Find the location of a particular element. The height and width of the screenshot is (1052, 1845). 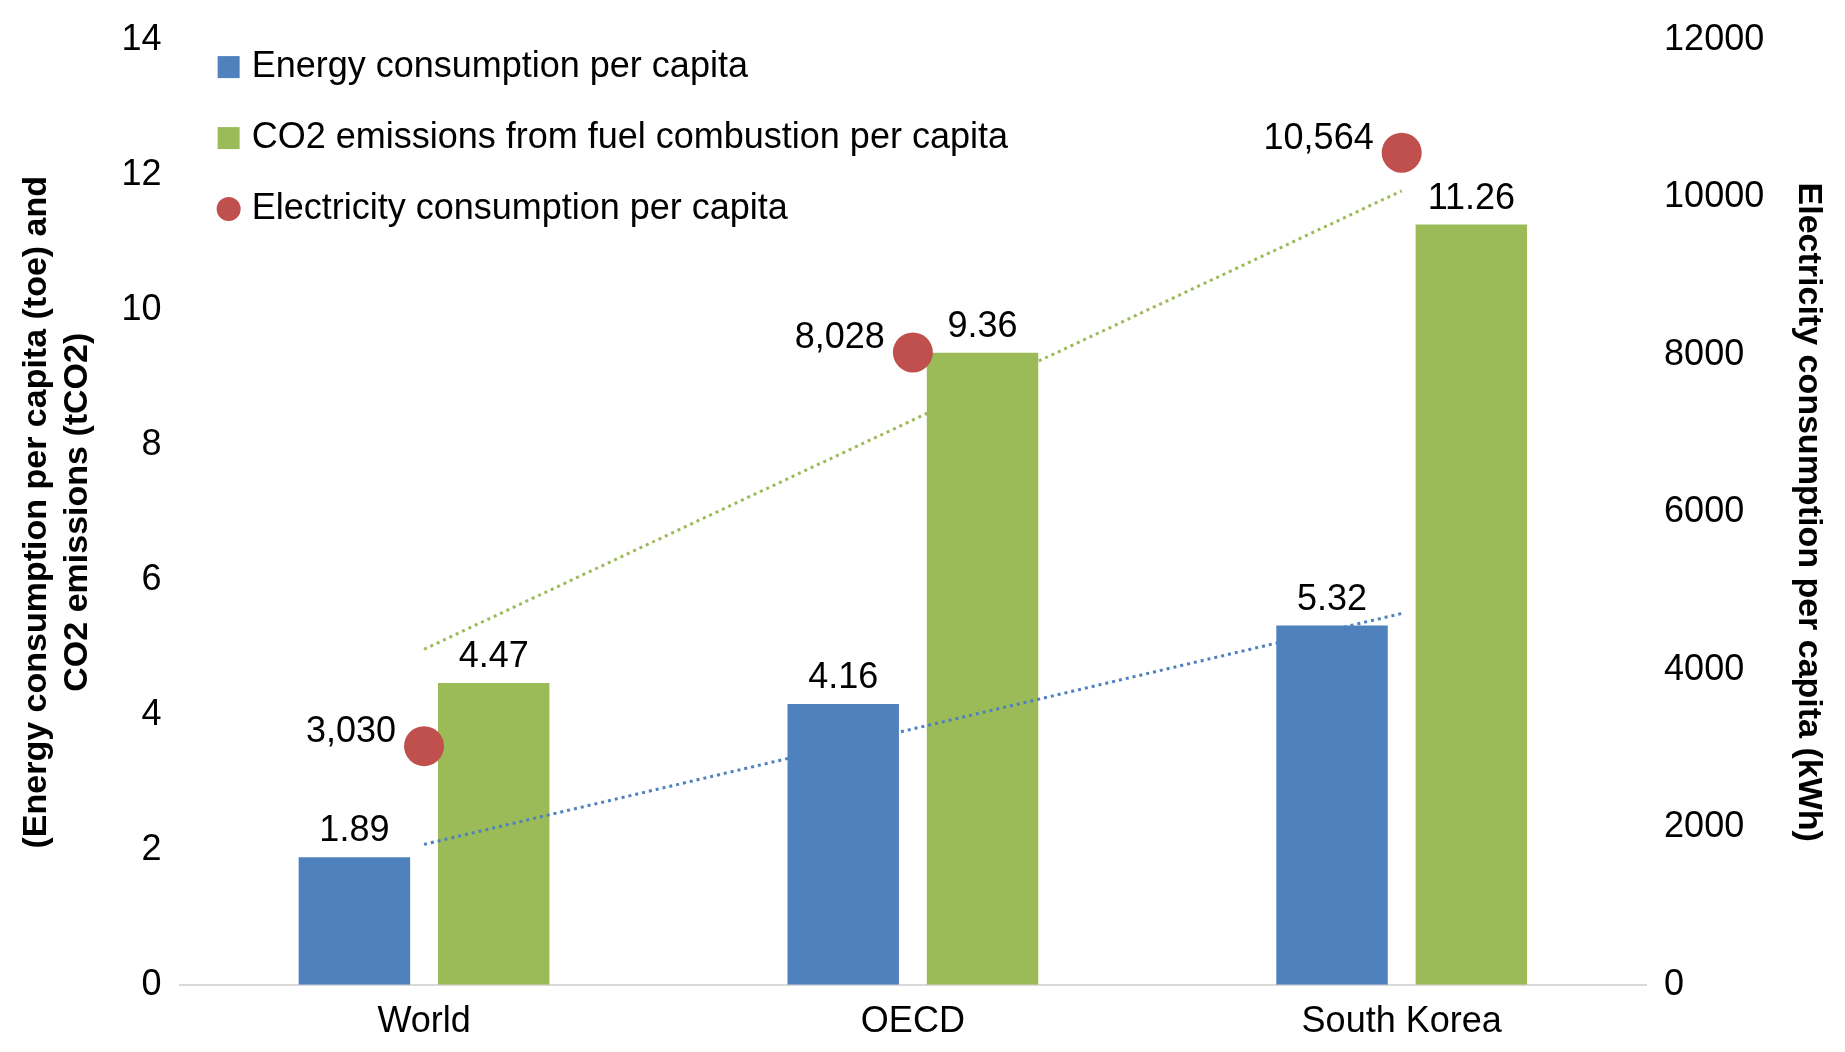

y-tick-label: 8 is located at coordinates (151, 442).